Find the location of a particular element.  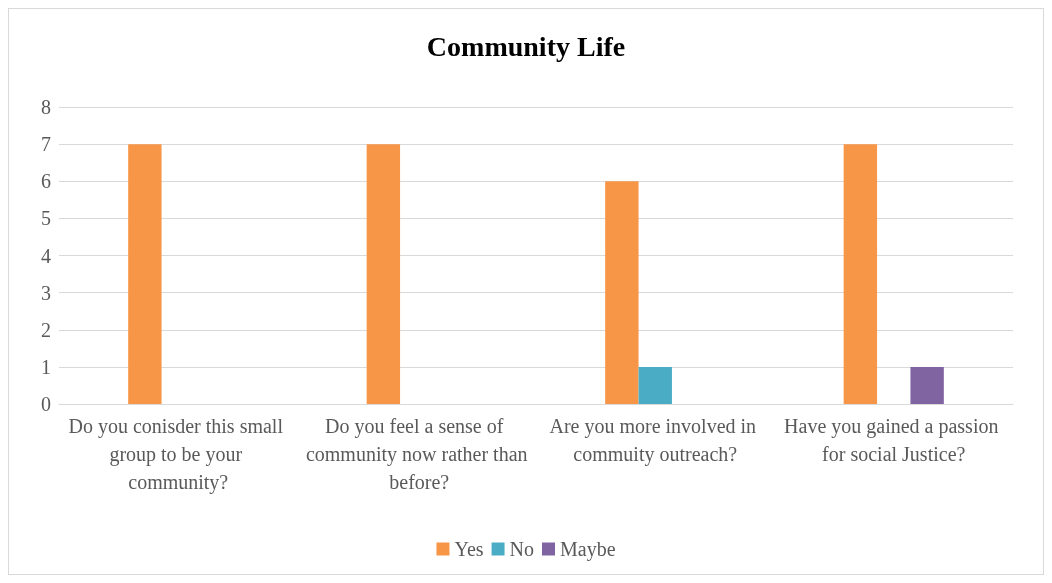

legend-label: Yes is located at coordinates (469, 549).